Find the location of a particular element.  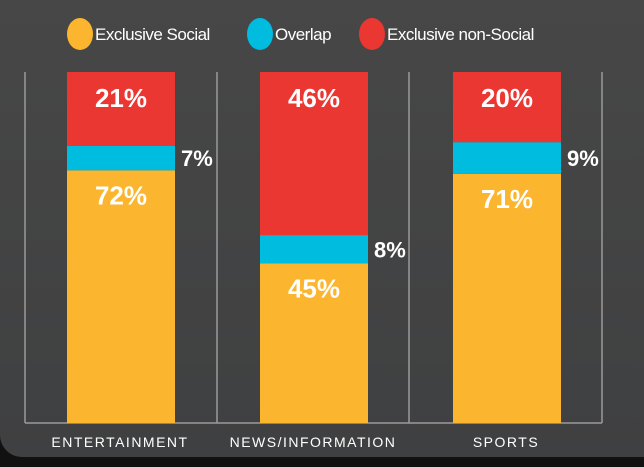

legend-label-2: Exclusive non-Social is located at coordinates (460, 34).